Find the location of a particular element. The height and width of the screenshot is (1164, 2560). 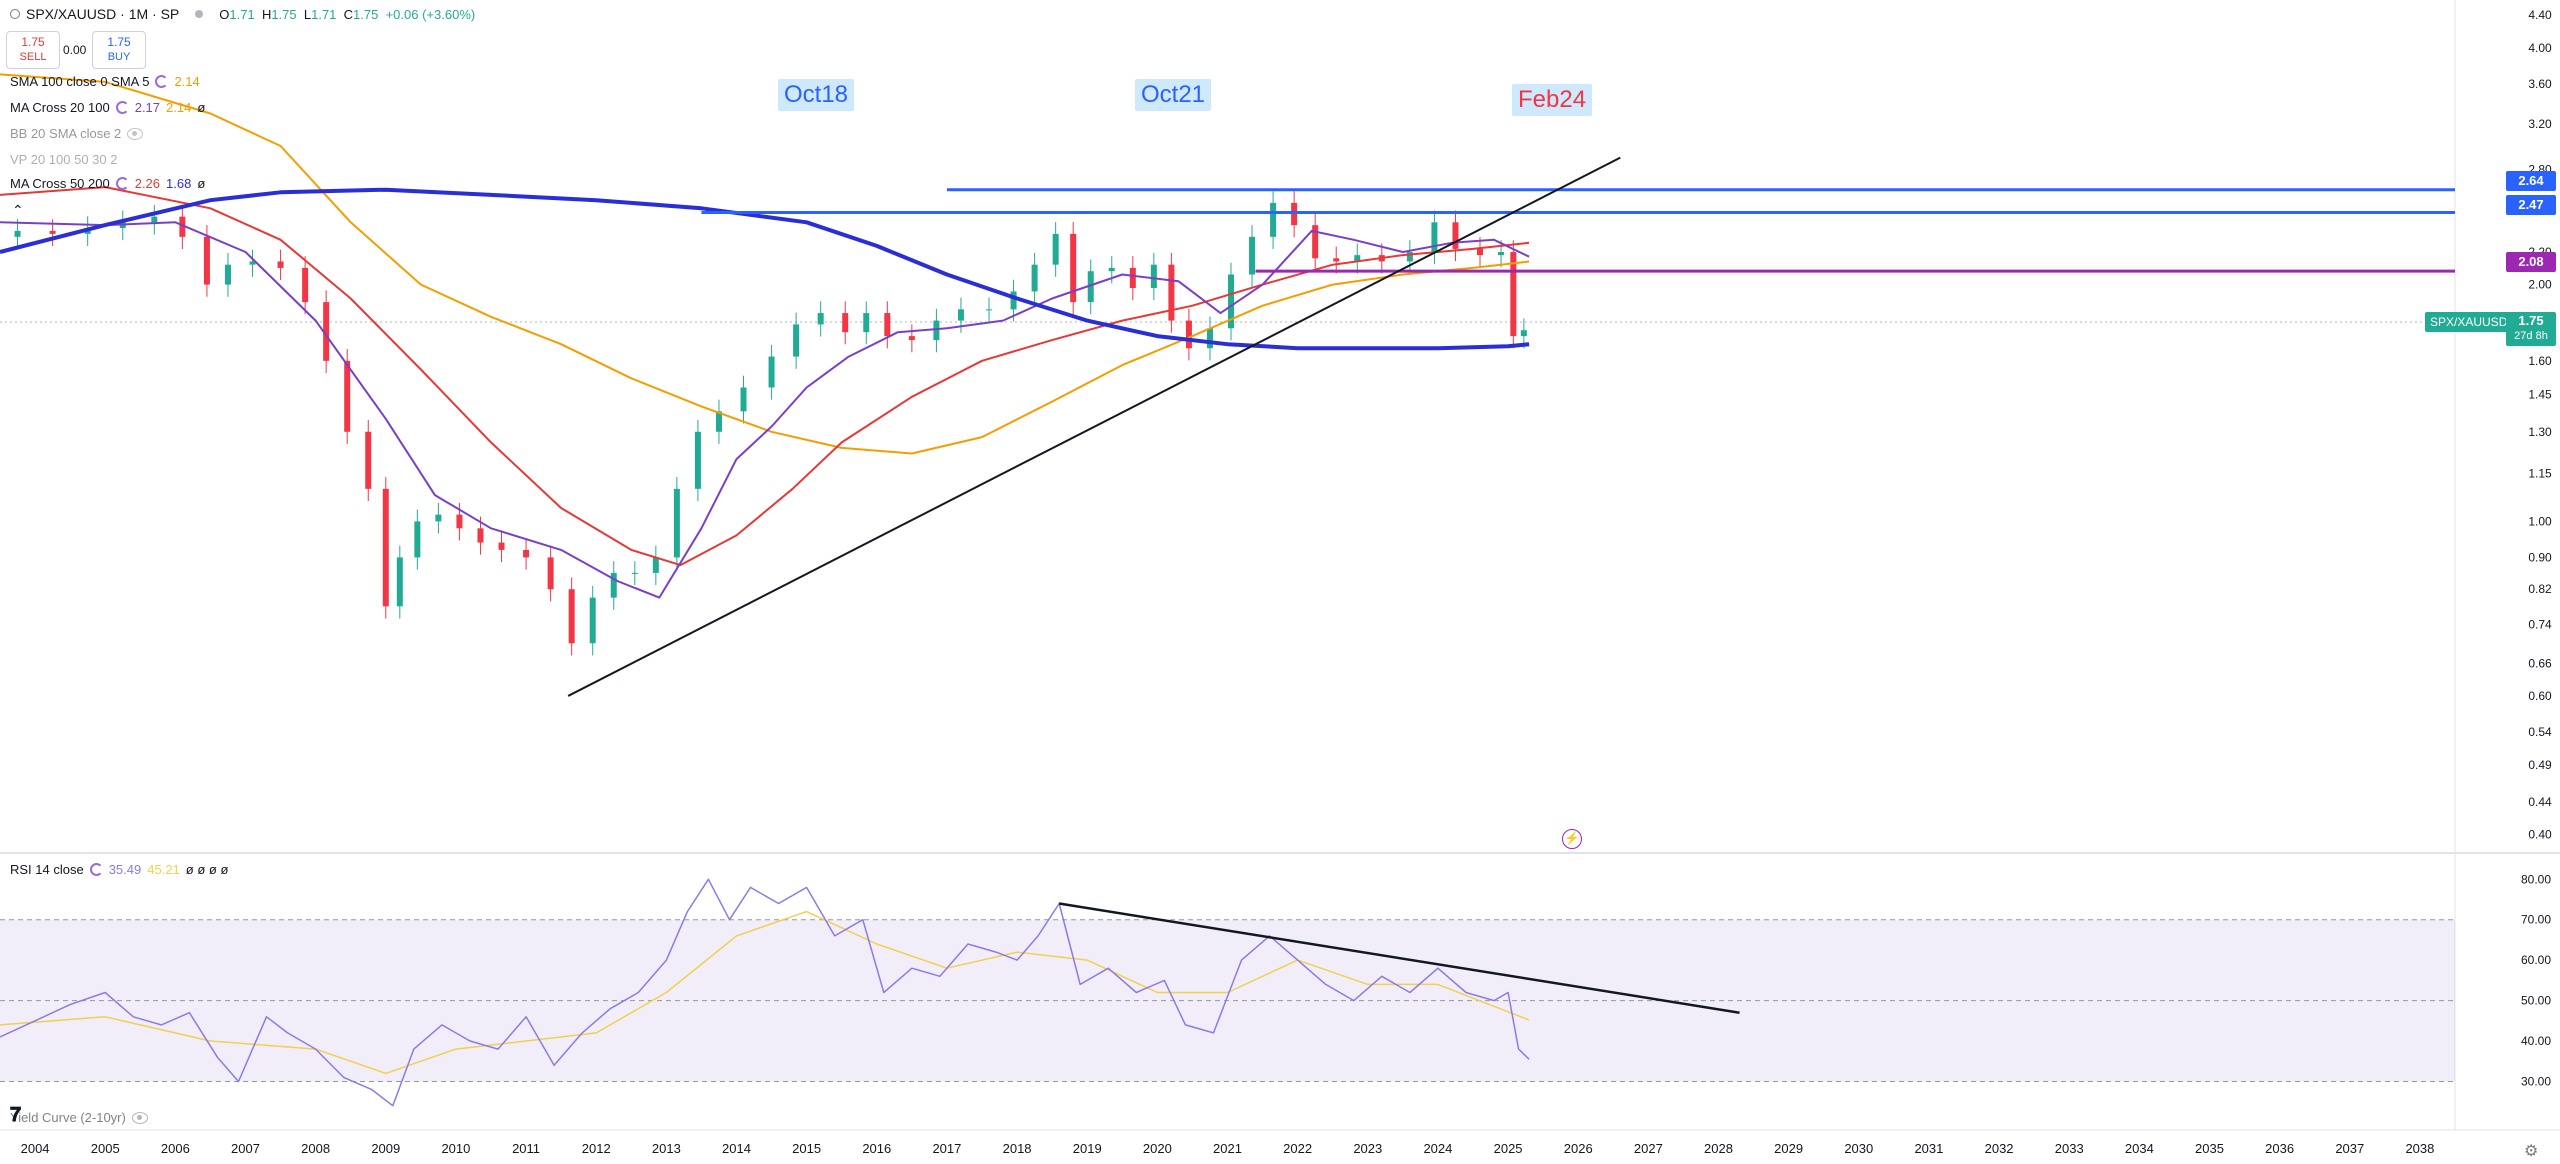

legend-sma100: SMA 100 close 0 SMA 5 2.14 is located at coordinates (105, 81).